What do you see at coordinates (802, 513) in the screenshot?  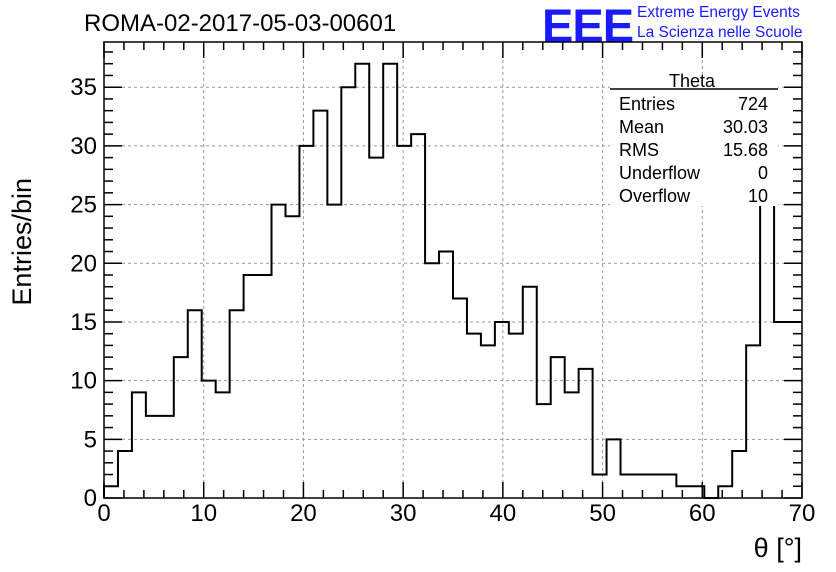 I see `x-tick-label: 70` at bounding box center [802, 513].